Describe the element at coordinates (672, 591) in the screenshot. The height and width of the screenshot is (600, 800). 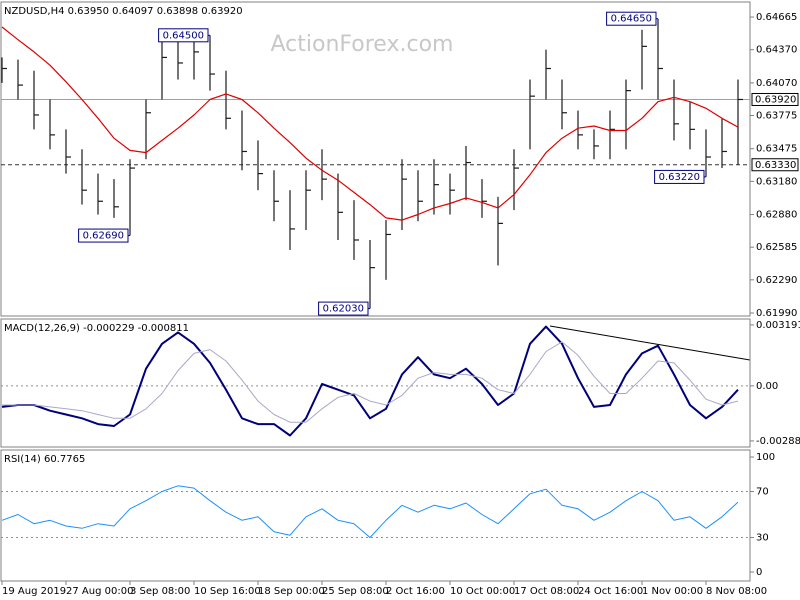
I see `x-tick-label: 1 Nov 00:00` at that location.